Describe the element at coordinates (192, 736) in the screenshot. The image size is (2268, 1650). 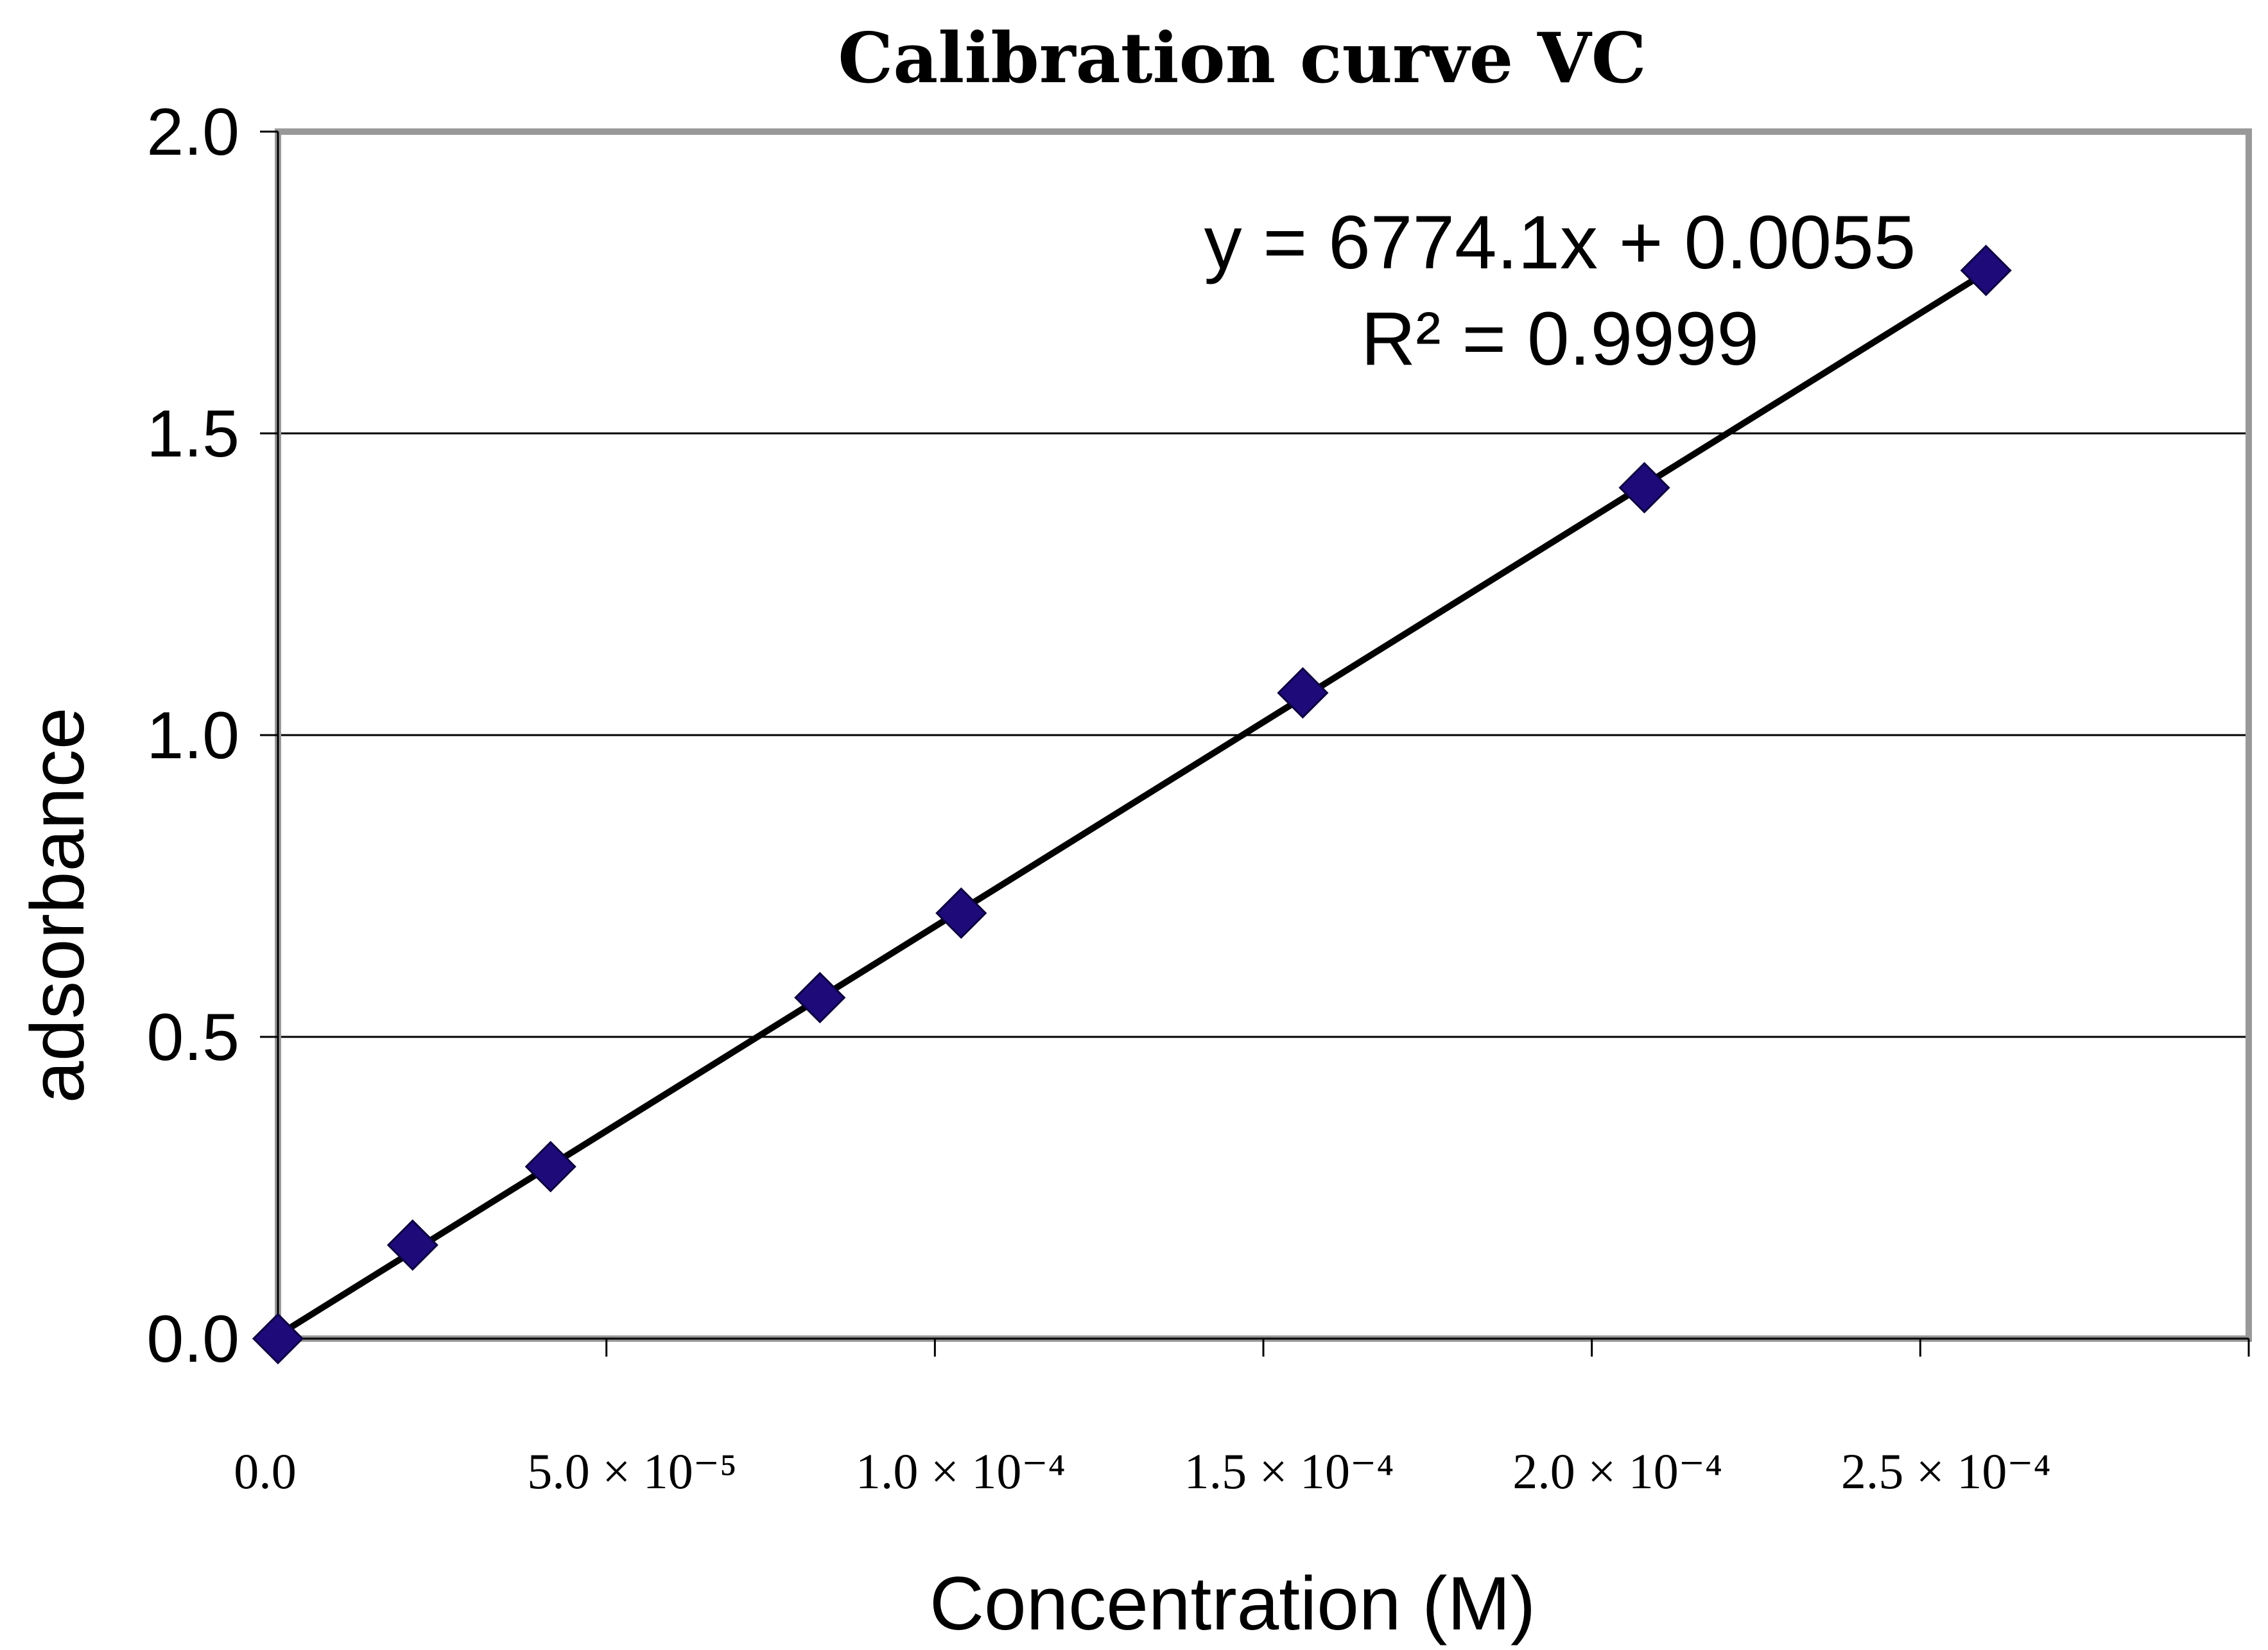
I see `y-tick-label-2: 1.0` at that location.